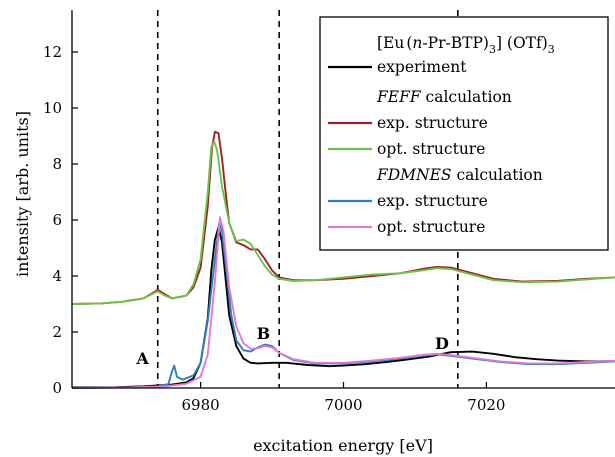 Image resolution: width=615 pixels, height=457 pixels. Describe the element at coordinates (201, 405) in the screenshot. I see `x-tick-label: 6980` at that location.